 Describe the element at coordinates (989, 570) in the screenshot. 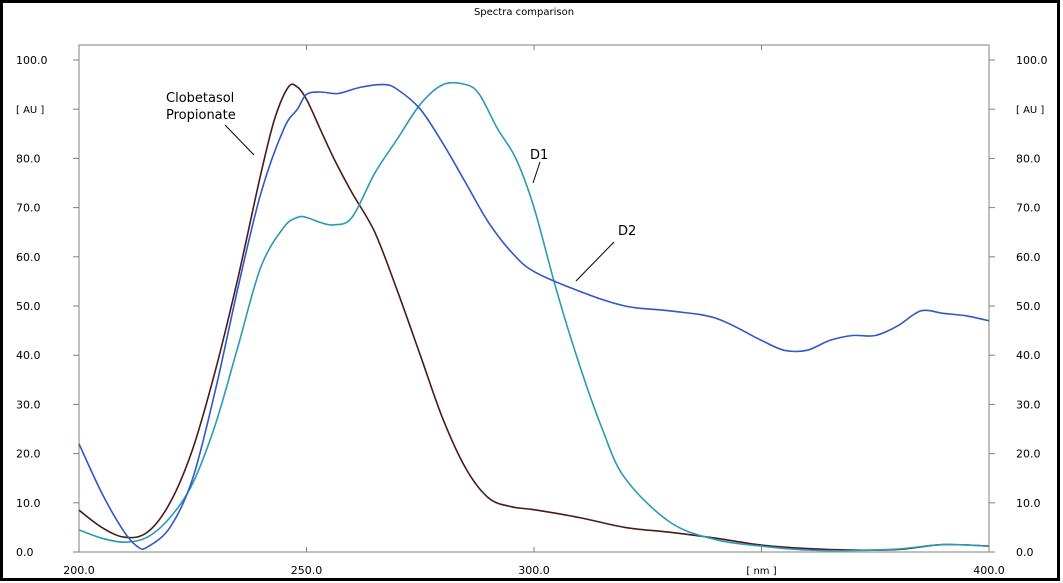

I see `x-tick-label: 400.0` at that location.